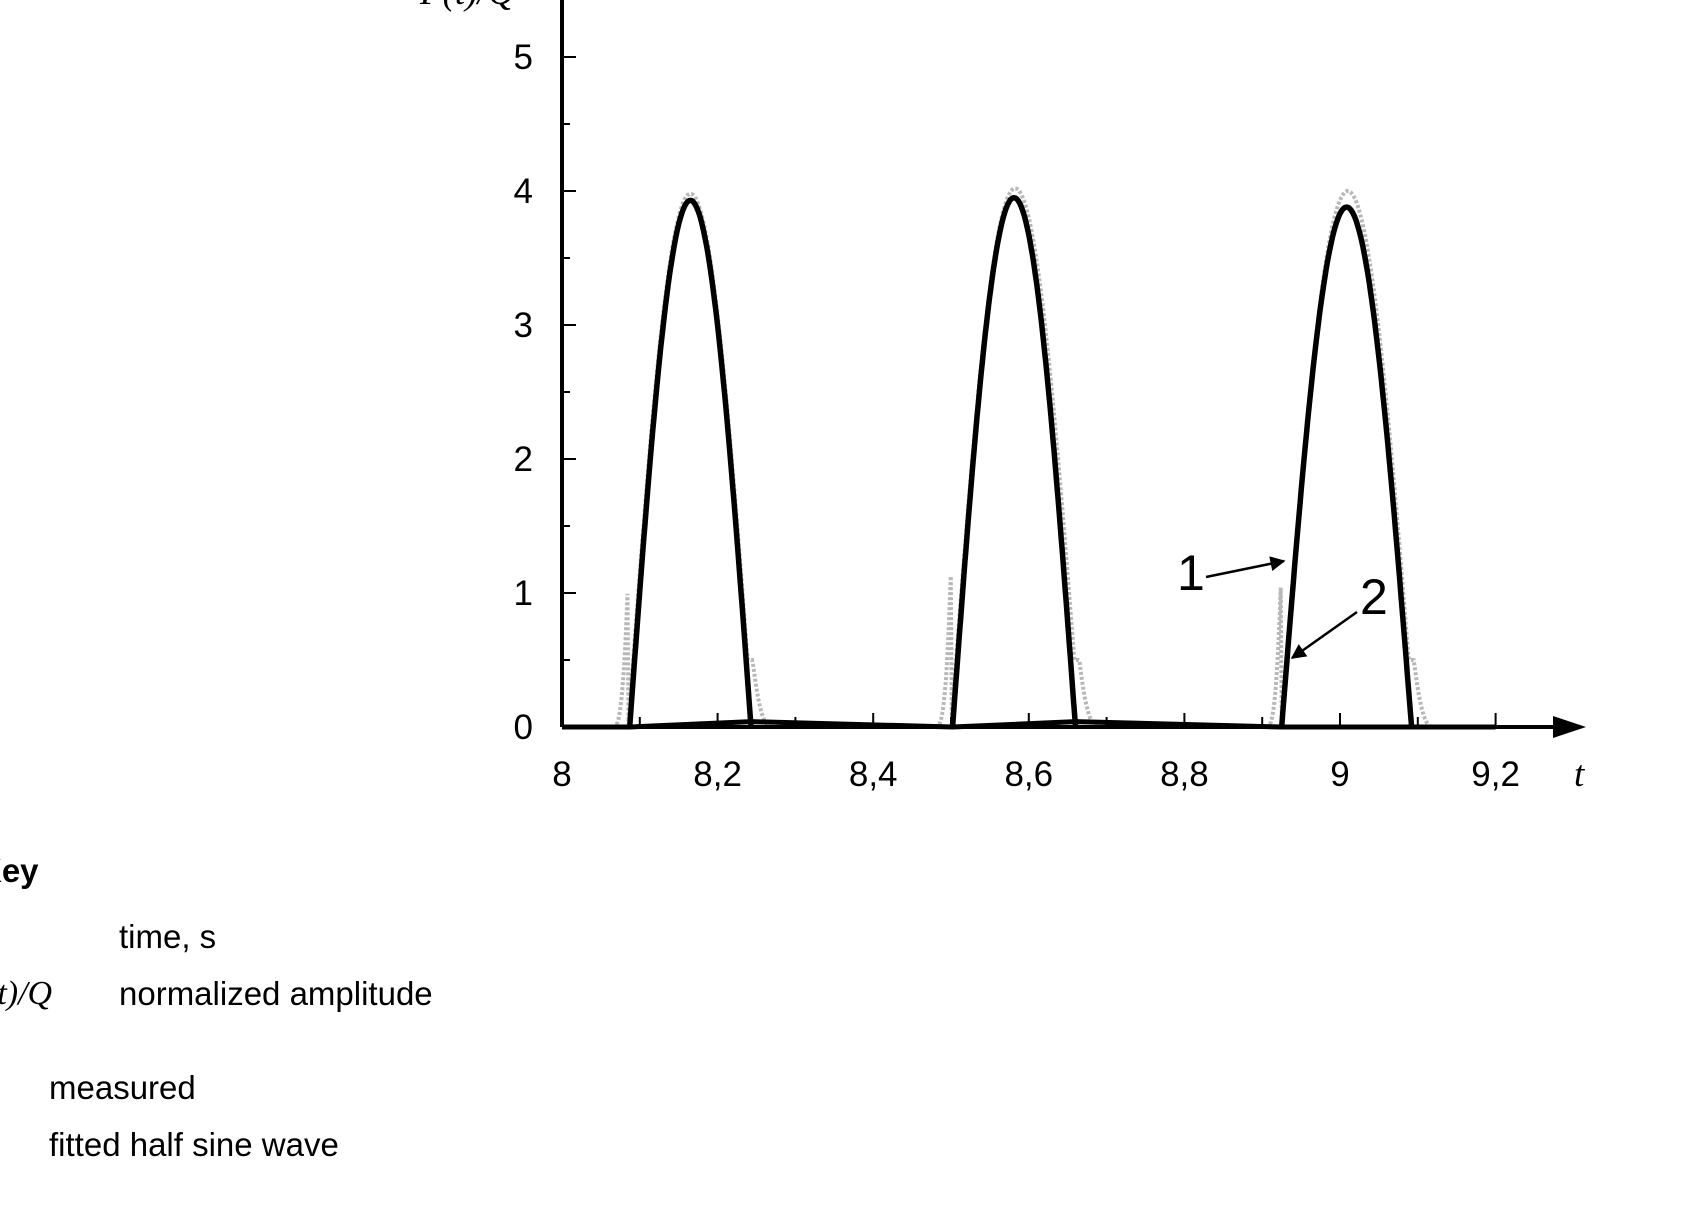 This screenshot has width=1696, height=1207. What do you see at coordinates (1580, 774) in the screenshot?
I see `x-axis-label: t` at bounding box center [1580, 774].